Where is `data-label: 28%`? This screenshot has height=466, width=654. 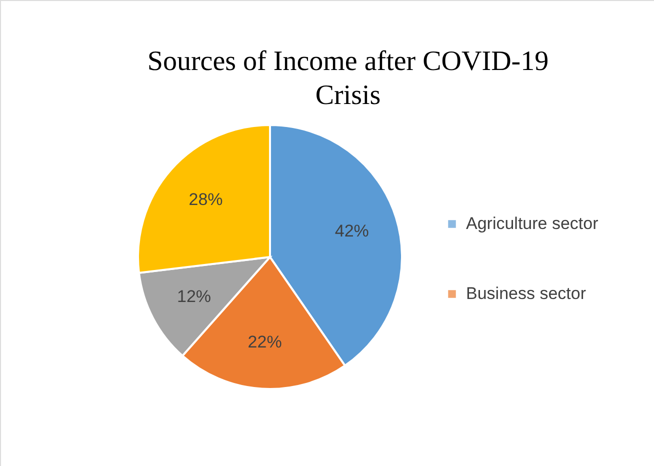 data-label: 28% is located at coordinates (205, 200).